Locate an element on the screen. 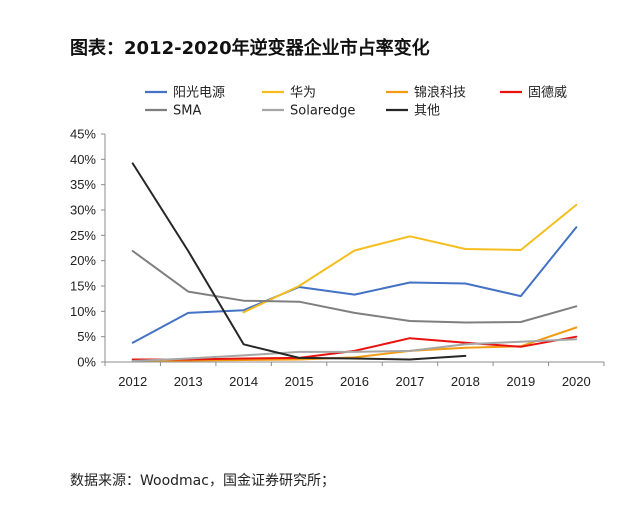 This screenshot has width=632, height=512. legend-item: 固德威 is located at coordinates (533, 93).